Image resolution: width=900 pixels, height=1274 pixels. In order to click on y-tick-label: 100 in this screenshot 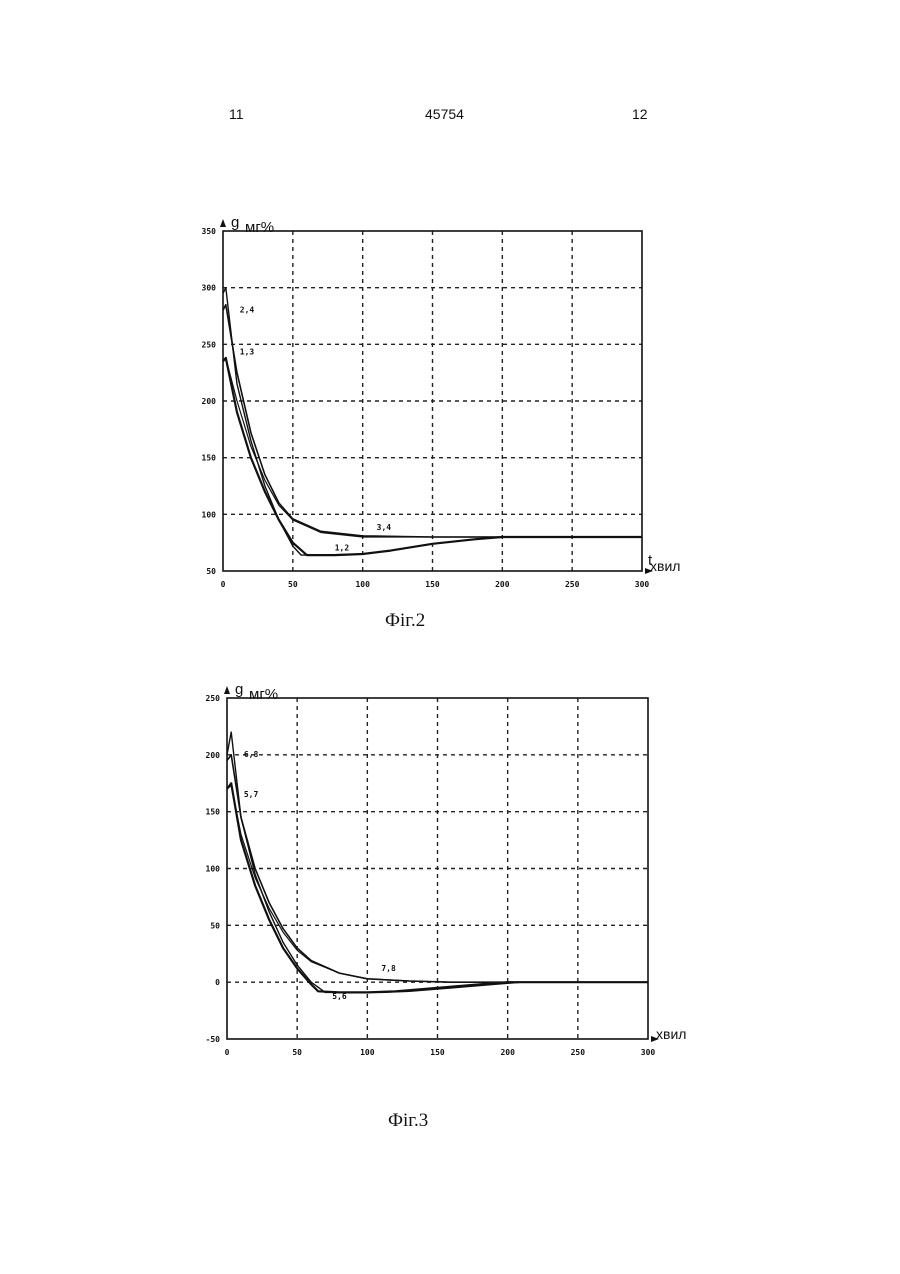, I will do `click(213, 869)`.